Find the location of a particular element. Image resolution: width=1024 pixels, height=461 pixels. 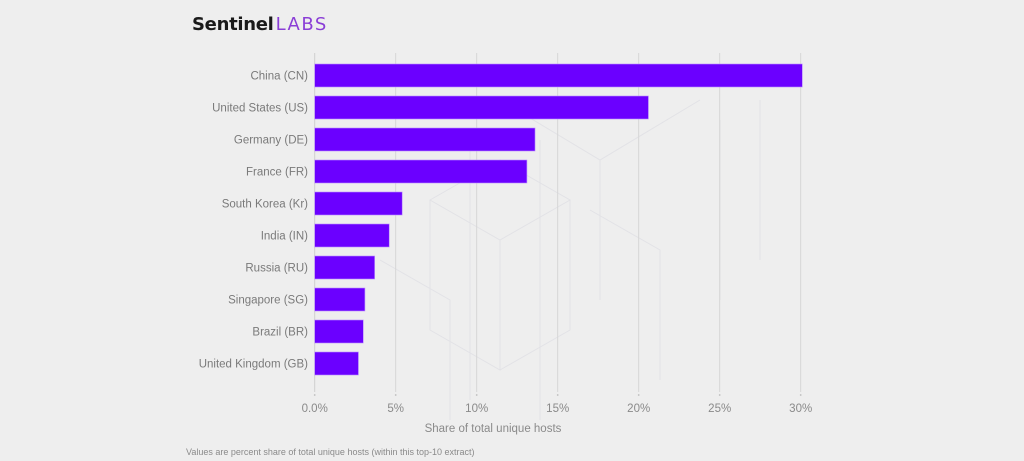

x-tick-label: 30% is located at coordinates (800, 409).